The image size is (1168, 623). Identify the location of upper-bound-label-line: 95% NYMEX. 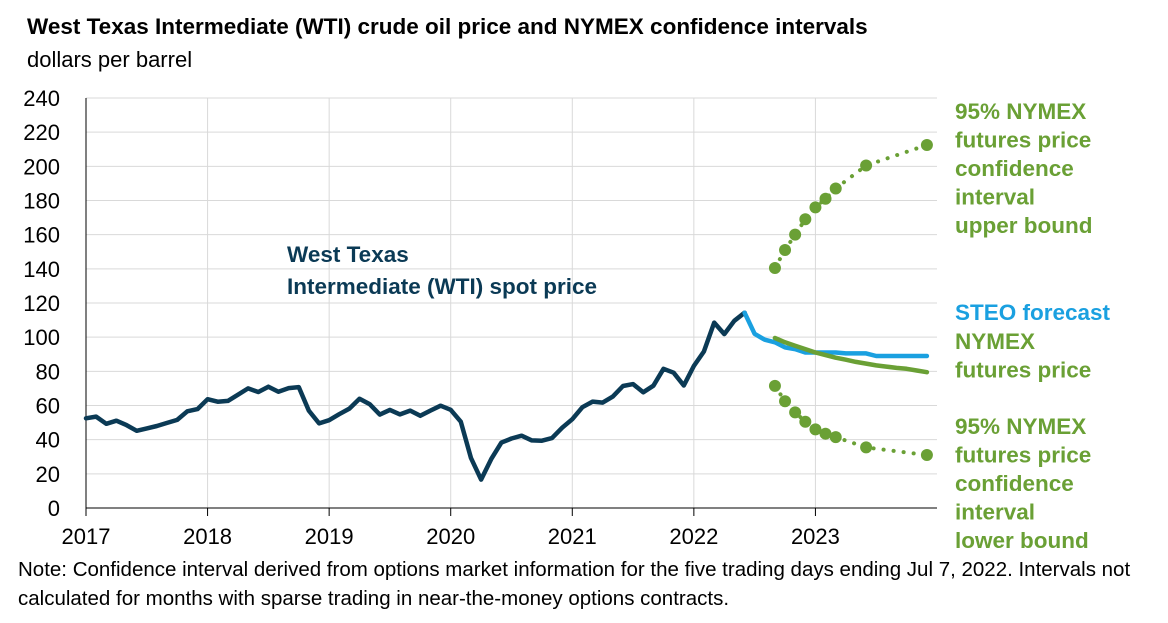
(1020, 111).